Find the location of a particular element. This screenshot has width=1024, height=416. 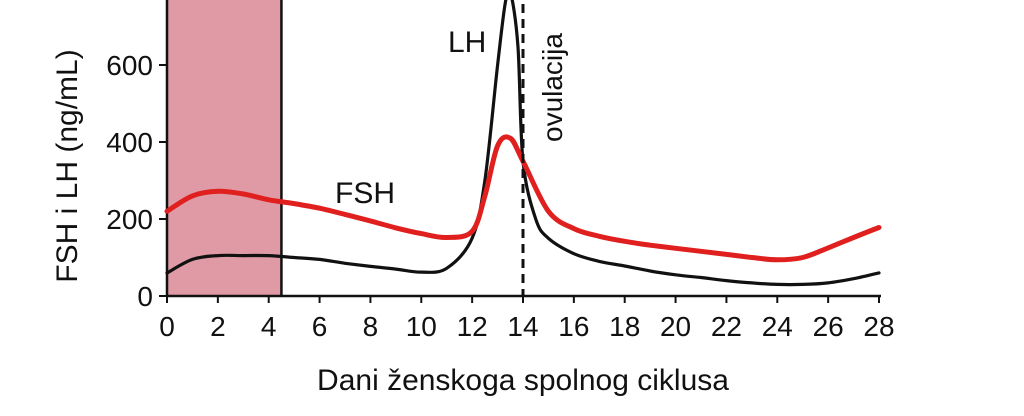

y-tick-label-400: 400 is located at coordinates (129, 142).